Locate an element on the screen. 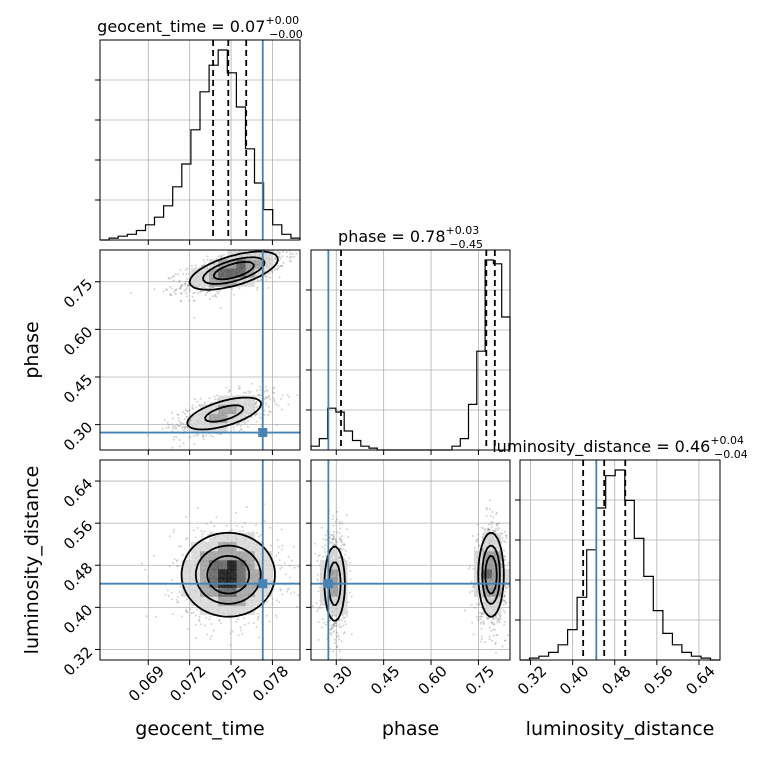  scatter-panel-phase-luminosity_distance is located at coordinates (410, 560).